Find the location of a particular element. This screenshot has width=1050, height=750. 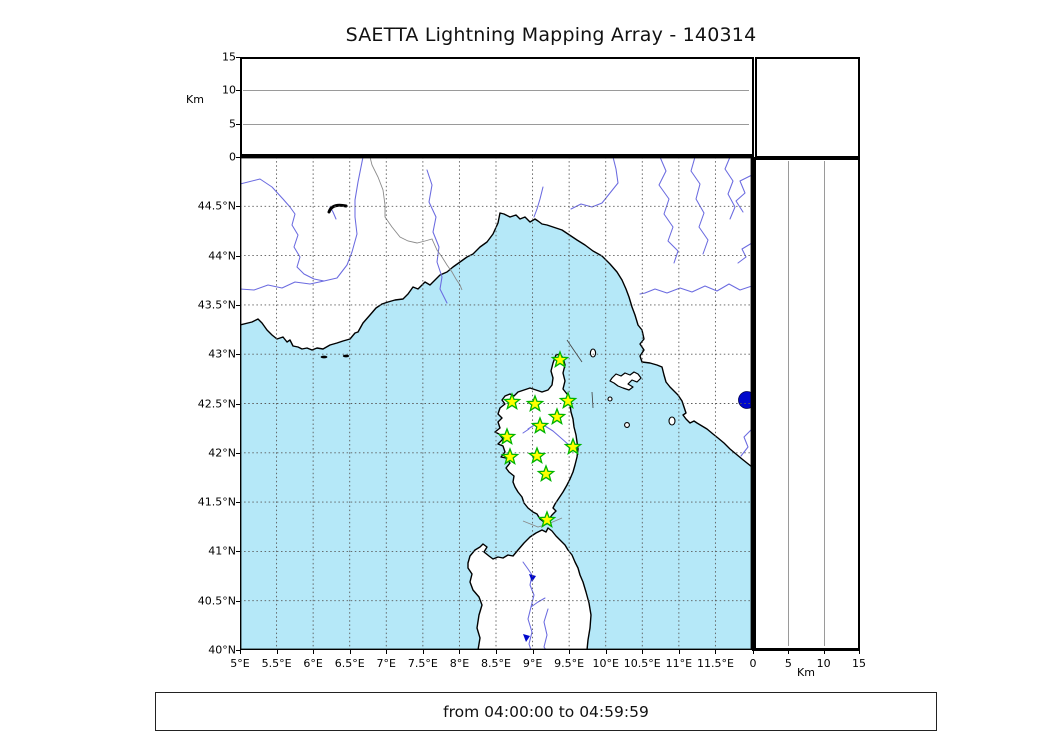

lon-tick-label: 6°E is located at coordinates (313, 663).